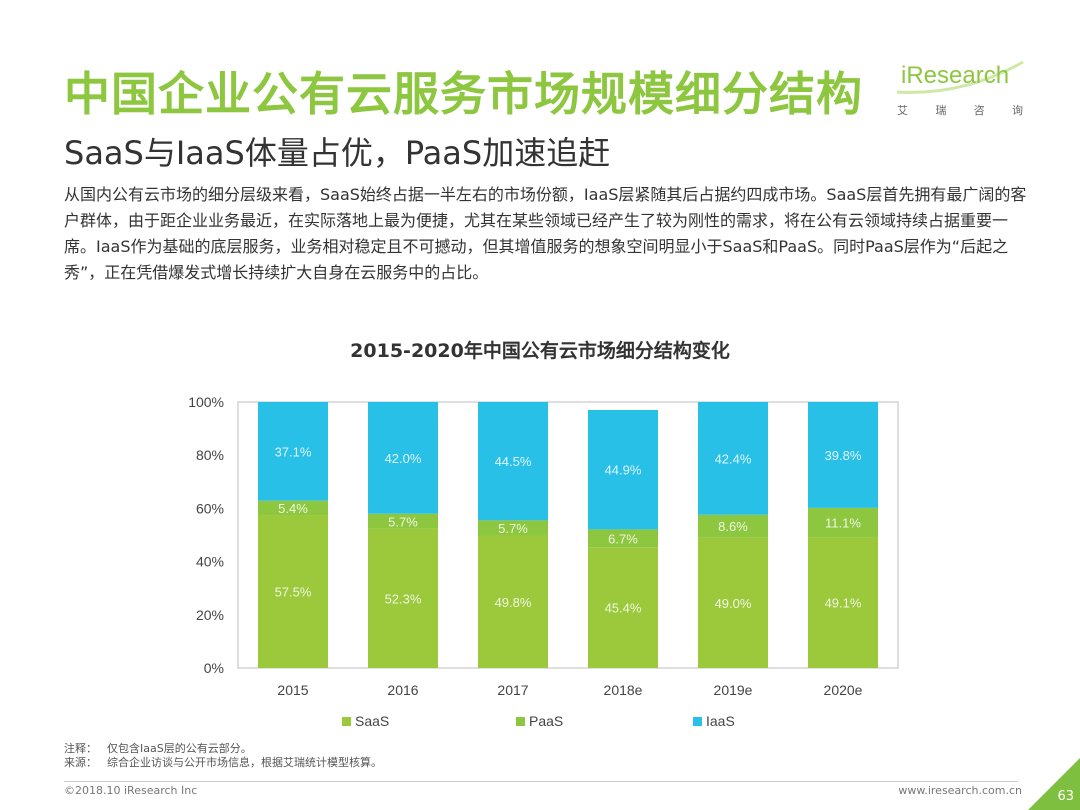 This screenshot has width=1080, height=810. What do you see at coordinates (1065, 796) in the screenshot?
I see `page-number: 63` at bounding box center [1065, 796].